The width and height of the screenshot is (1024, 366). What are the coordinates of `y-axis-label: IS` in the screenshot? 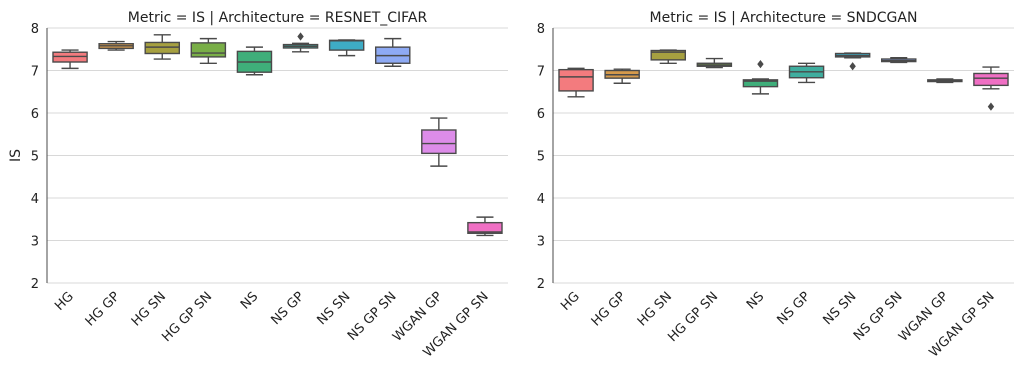 It's located at (16, 155).